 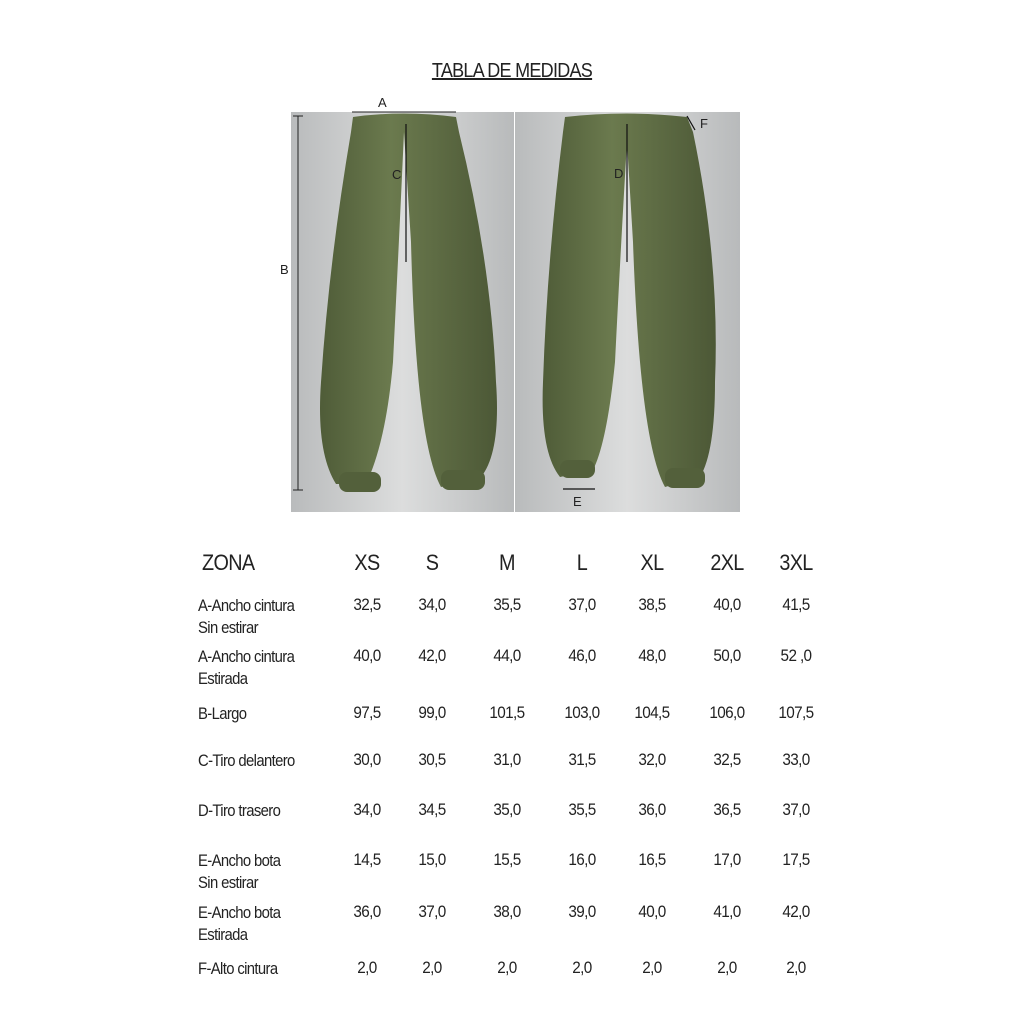 I want to click on measurement-value: 103,0, so click(x=582, y=712).